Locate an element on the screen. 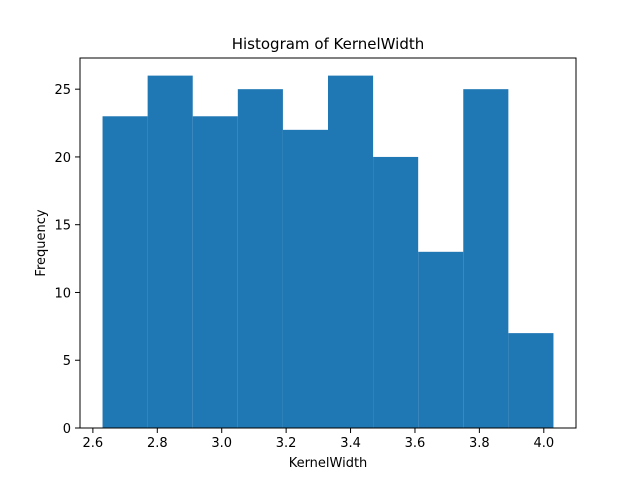  x-axis-ticks: 2.6 2.8 3.0 3.2 3.4 3.6 3.8 4.0 is located at coordinates (318, 439).